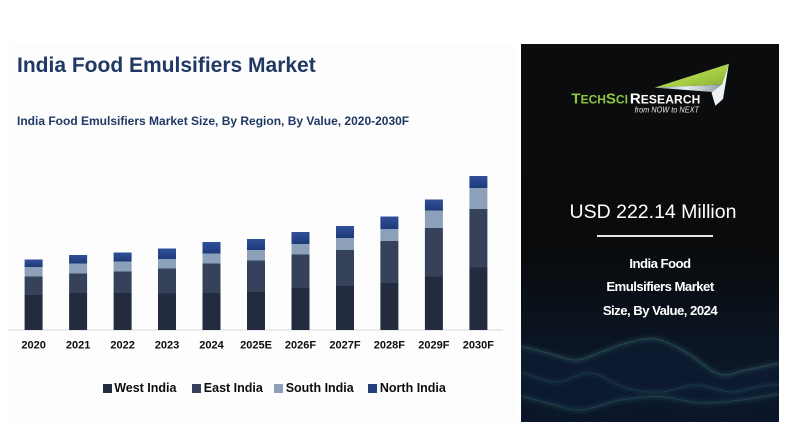 The width and height of the screenshot is (812, 444). I want to click on svg-text: 2023, so click(167, 346).